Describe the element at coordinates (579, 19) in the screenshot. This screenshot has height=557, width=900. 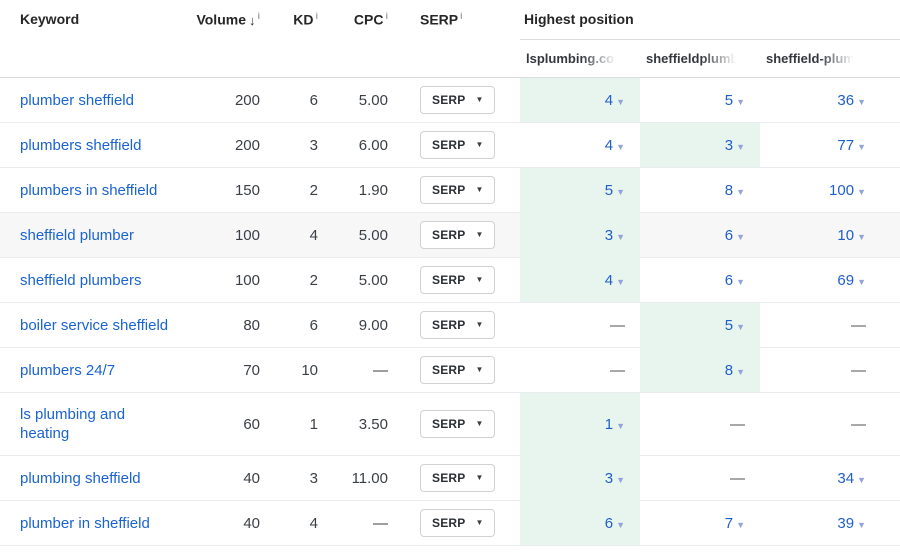
I see `column-group-highest-position-label: Highest position` at that location.